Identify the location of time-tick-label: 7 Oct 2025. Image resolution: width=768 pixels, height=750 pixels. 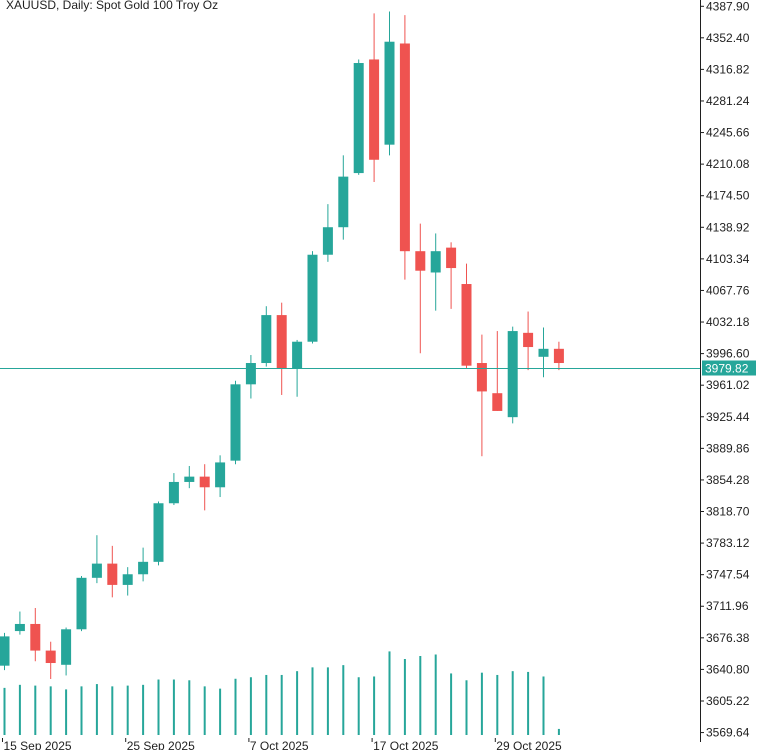
(279, 744).